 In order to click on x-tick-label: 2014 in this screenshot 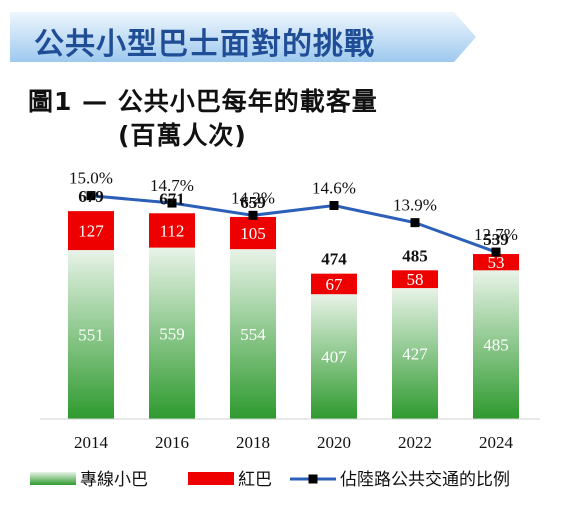, I will do `click(91, 442)`.